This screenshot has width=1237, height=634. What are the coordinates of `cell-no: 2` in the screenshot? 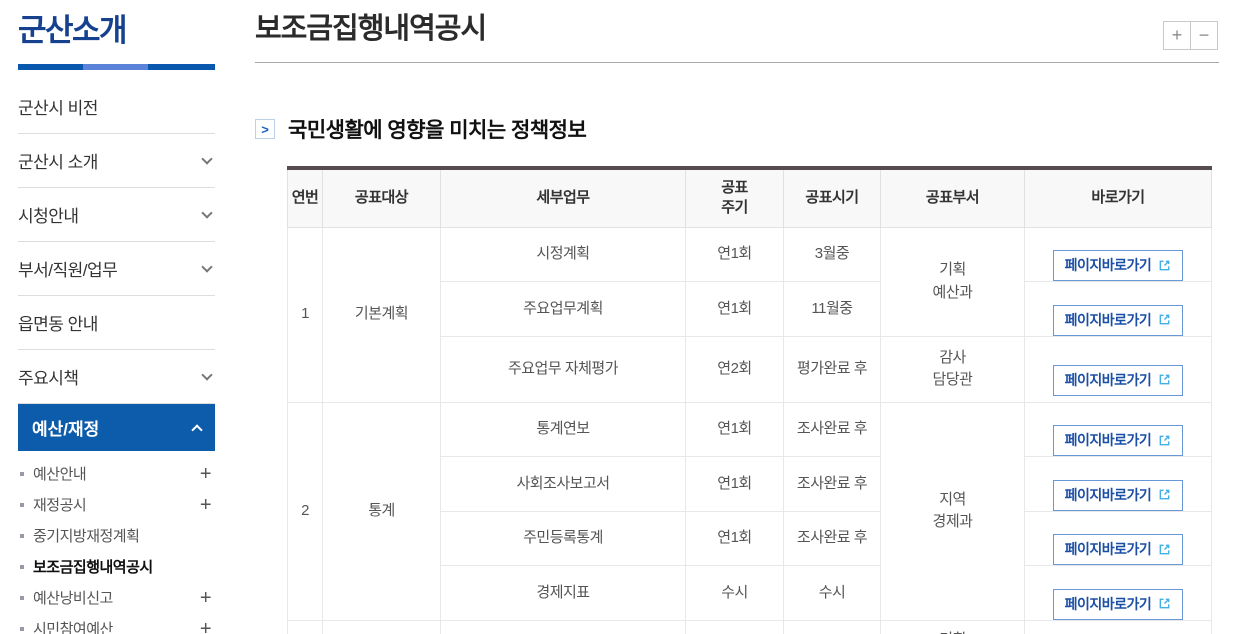 It's located at (305, 511).